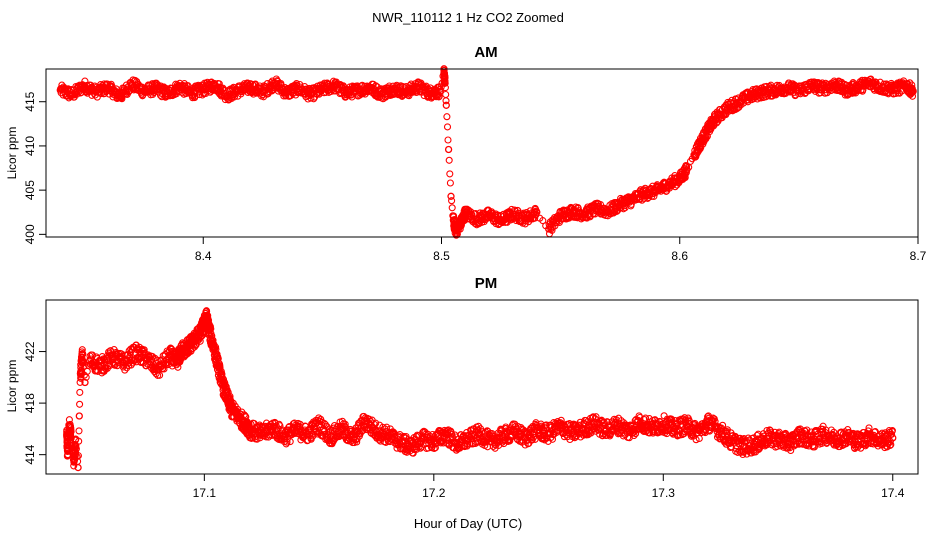 The image size is (936, 540). Describe the element at coordinates (205, 493) in the screenshot. I see `x-tick-label: 17.1` at that location.